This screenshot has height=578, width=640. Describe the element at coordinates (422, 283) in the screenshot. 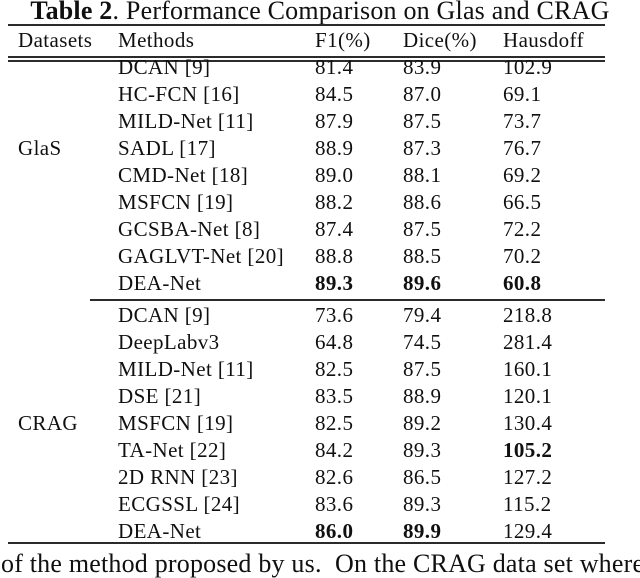

I see `cell-dice: 89.6` at that location.